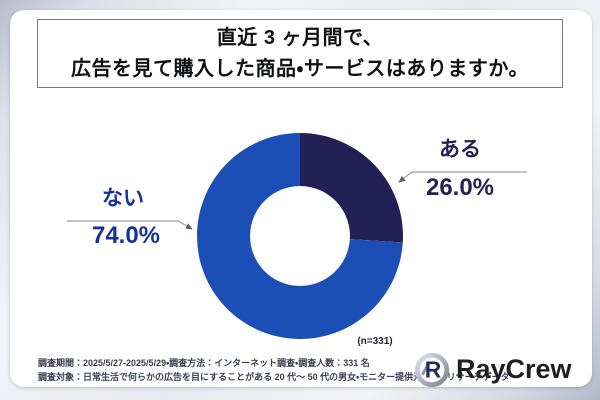 The width and height of the screenshot is (600, 400). What do you see at coordinates (375, 341) in the screenshot?
I see `sample-size-label: (n=331)` at bounding box center [375, 341].